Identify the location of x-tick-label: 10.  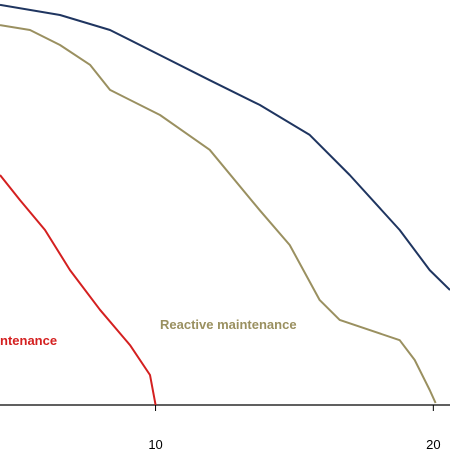
(155, 443).